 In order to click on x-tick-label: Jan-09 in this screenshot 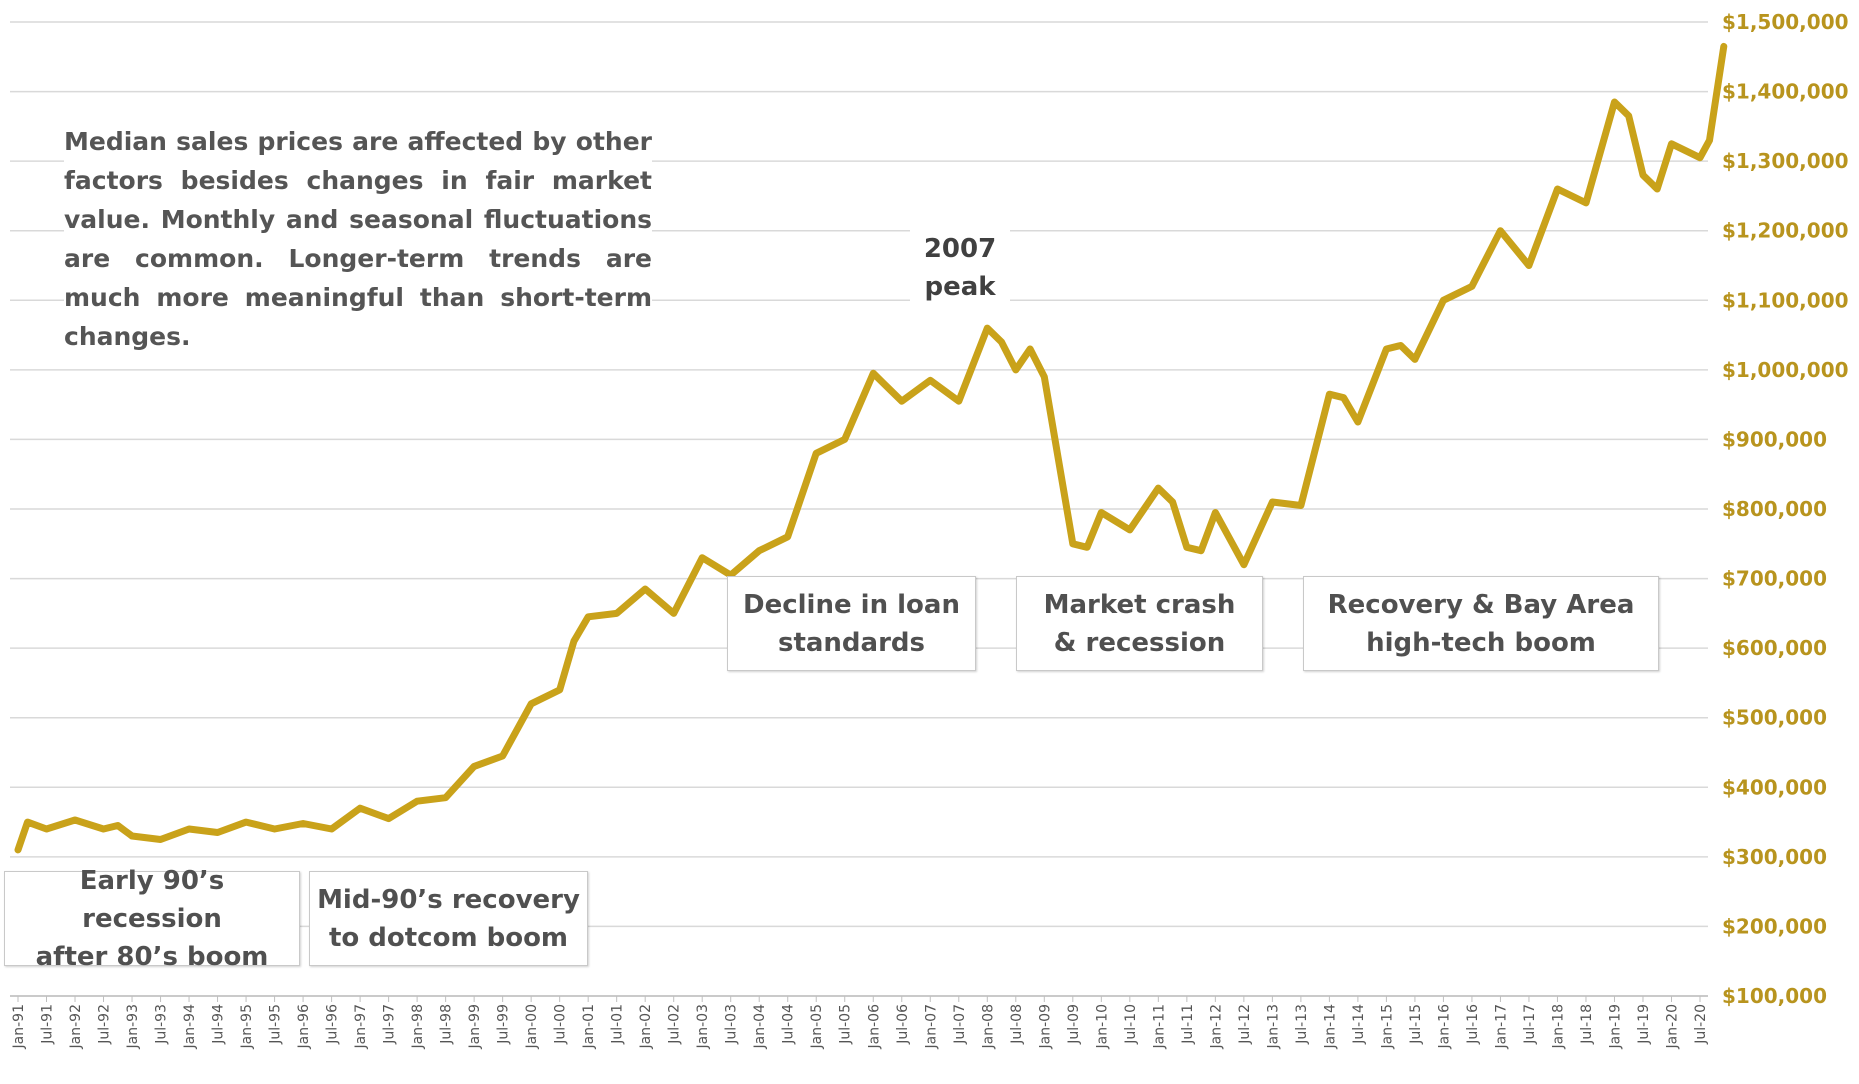, I will do `click(1045, 1026)`.